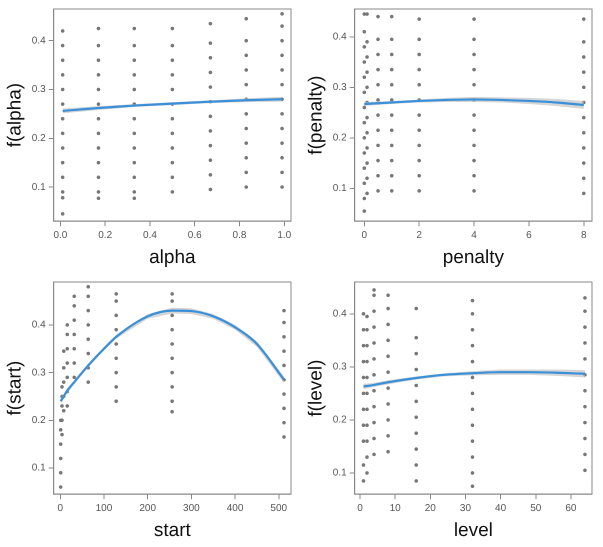 The width and height of the screenshot is (603, 547). What do you see at coordinates (60, 235) in the screenshot?
I see `x-tick-label: 0.0` at bounding box center [60, 235].